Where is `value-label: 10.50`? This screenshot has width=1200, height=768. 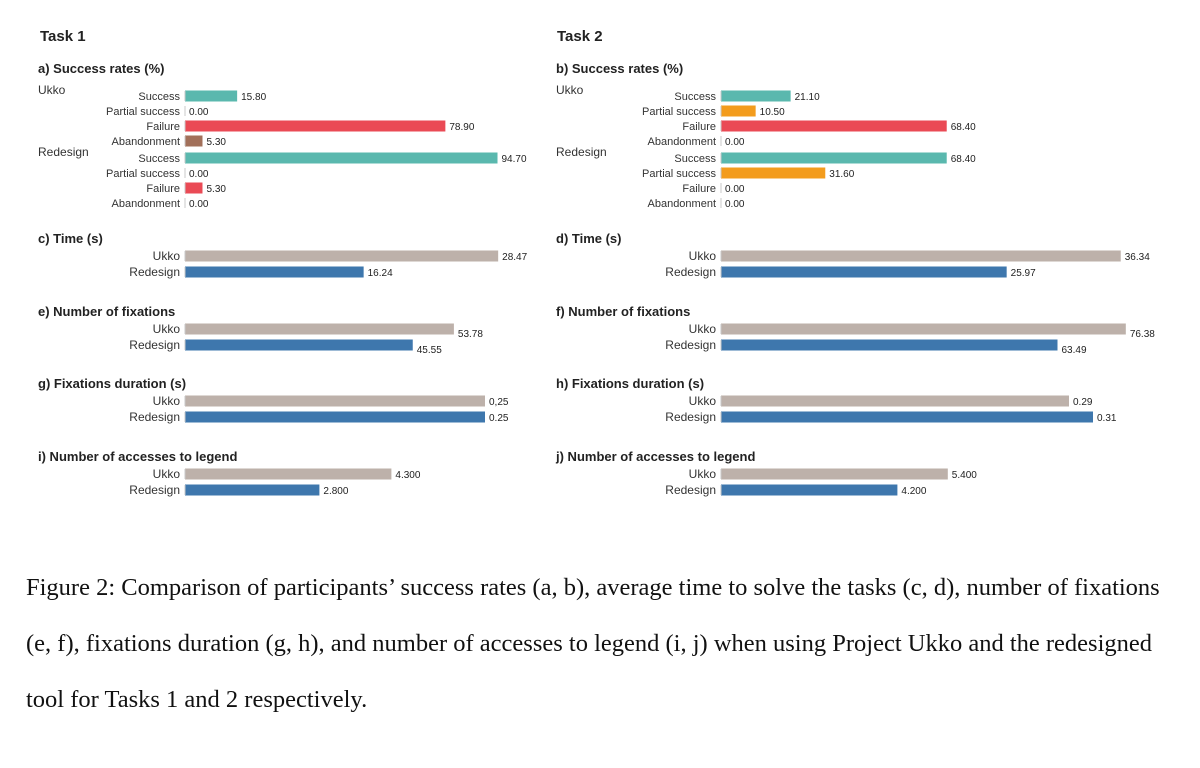 value-label: 10.50 is located at coordinates (772, 112).